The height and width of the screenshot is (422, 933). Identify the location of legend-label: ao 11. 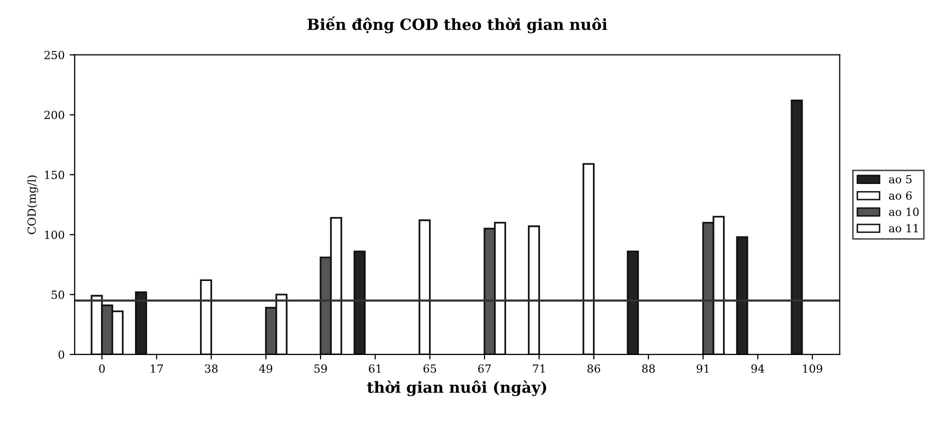
(903, 228).